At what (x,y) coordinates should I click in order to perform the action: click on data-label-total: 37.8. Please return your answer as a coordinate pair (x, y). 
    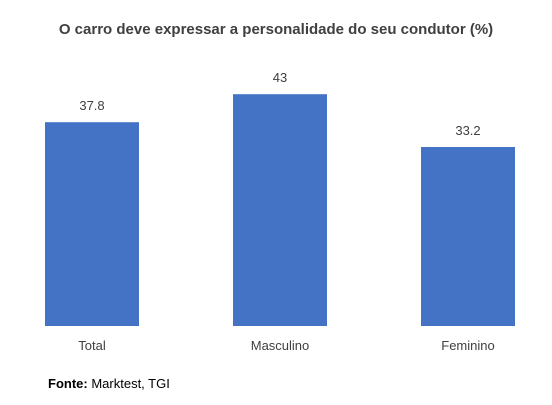
    Looking at the image, I should click on (91, 105).